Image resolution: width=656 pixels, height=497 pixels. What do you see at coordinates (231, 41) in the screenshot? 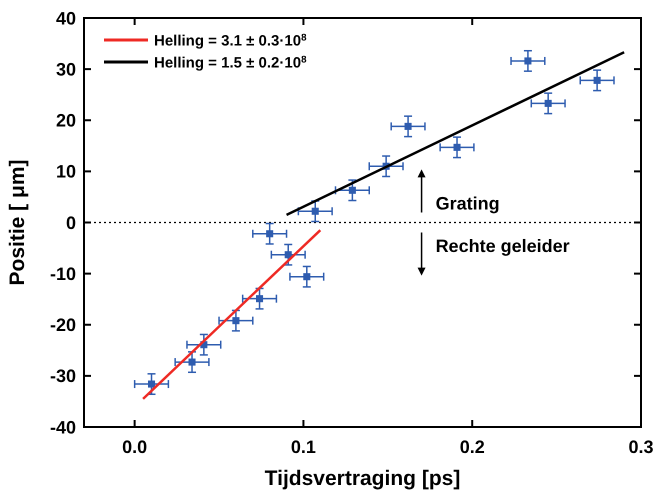
I see `legend-label: Helling = 3.1 ± 0.3·10$^{8}$` at bounding box center [231, 41].